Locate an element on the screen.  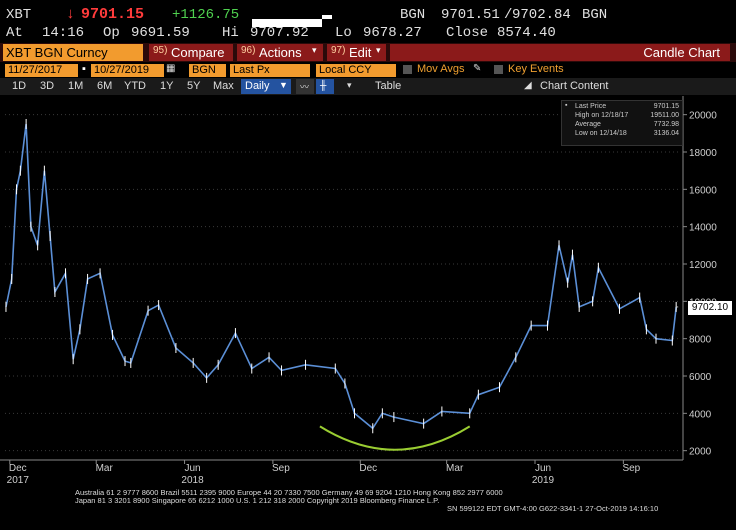
period-1y: 1Y is located at coordinates (167, 86).